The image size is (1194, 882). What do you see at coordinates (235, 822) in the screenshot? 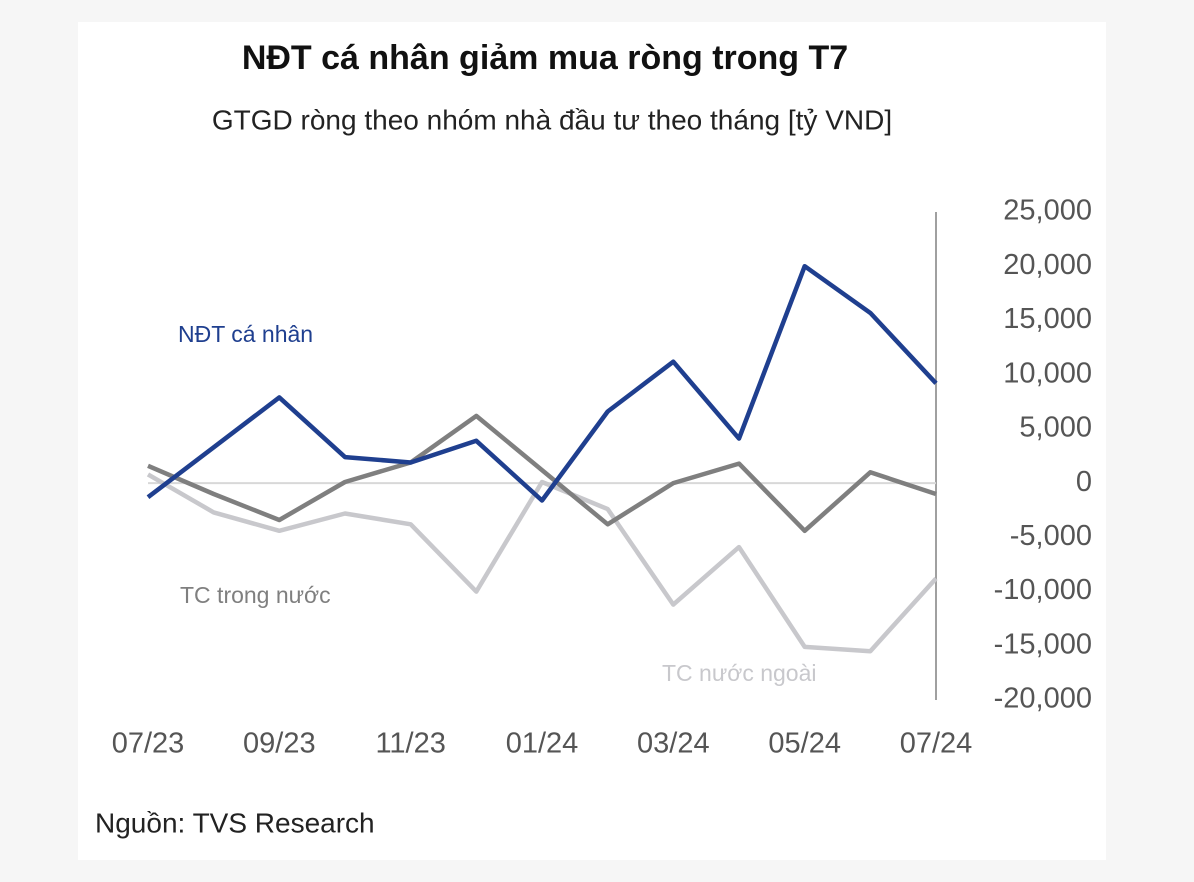
I see `source: Nguồn: TVS Research` at bounding box center [235, 822].